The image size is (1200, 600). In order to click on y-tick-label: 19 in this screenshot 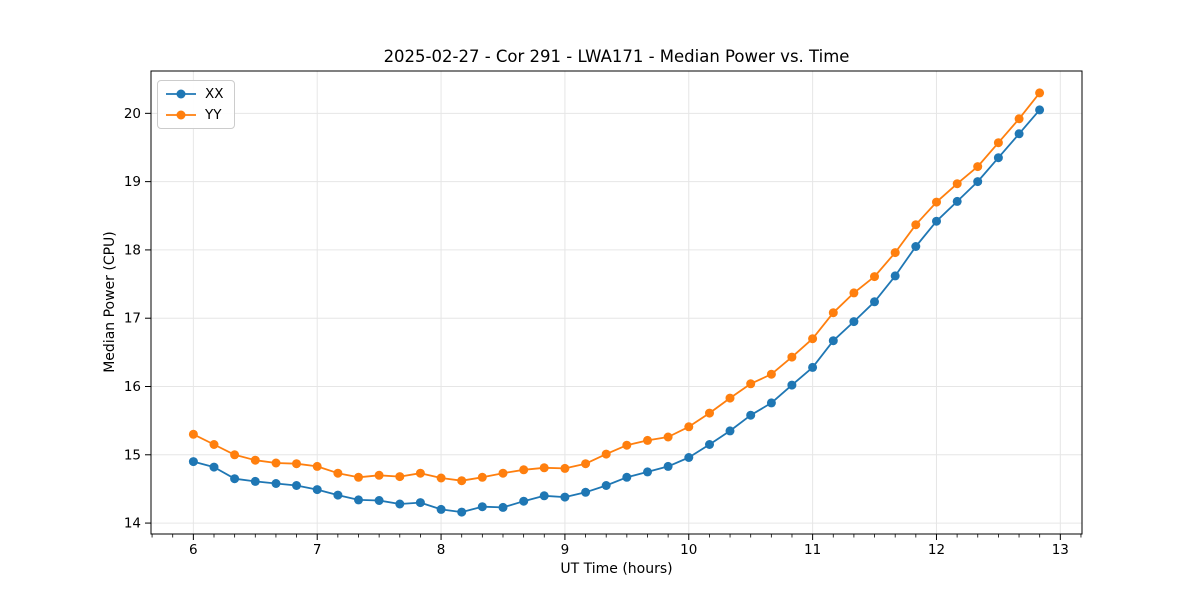, I will do `click(132, 182)`.